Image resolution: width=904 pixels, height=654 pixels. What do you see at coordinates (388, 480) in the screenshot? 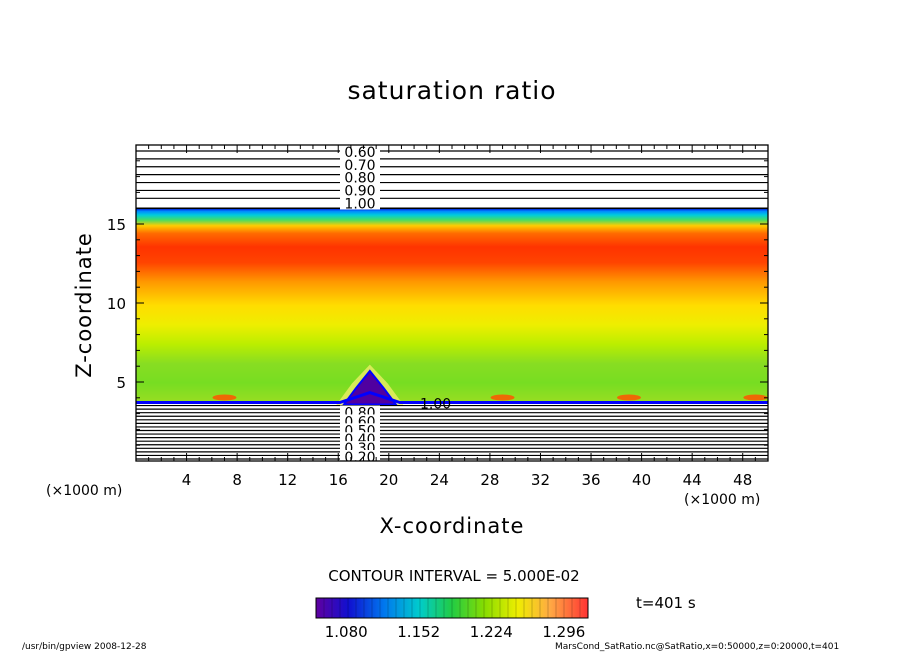
I see `x-tick-label: 20` at bounding box center [388, 480].